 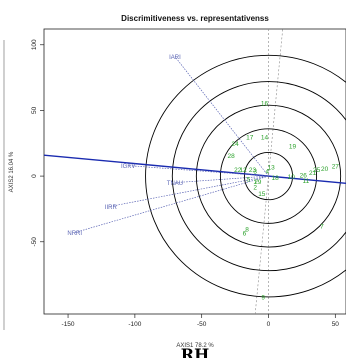 What do you see at coordinates (293, 147) in the screenshot?
I see `genotype-label-19: 19` at bounding box center [293, 147].